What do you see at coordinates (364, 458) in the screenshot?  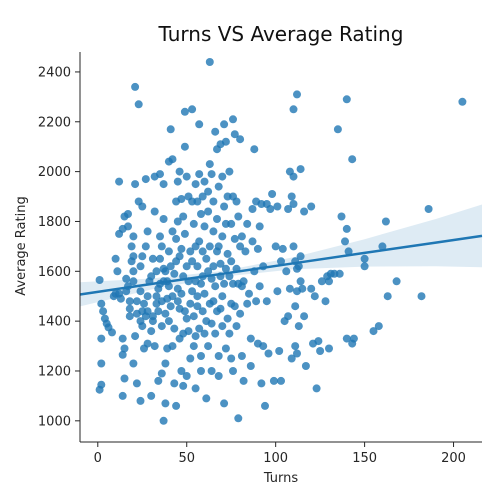 I see `x-tick-label: 150` at bounding box center [364, 458].